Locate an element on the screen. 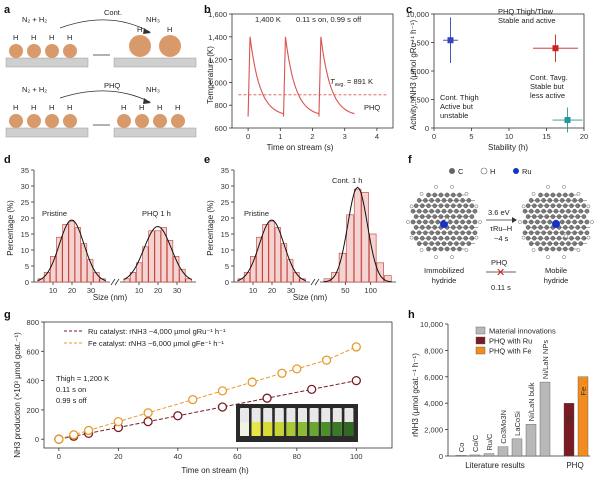 This screenshot has height=480, width=600. g-x-axis-label: Time on stream (h) is located at coordinates (215, 470).